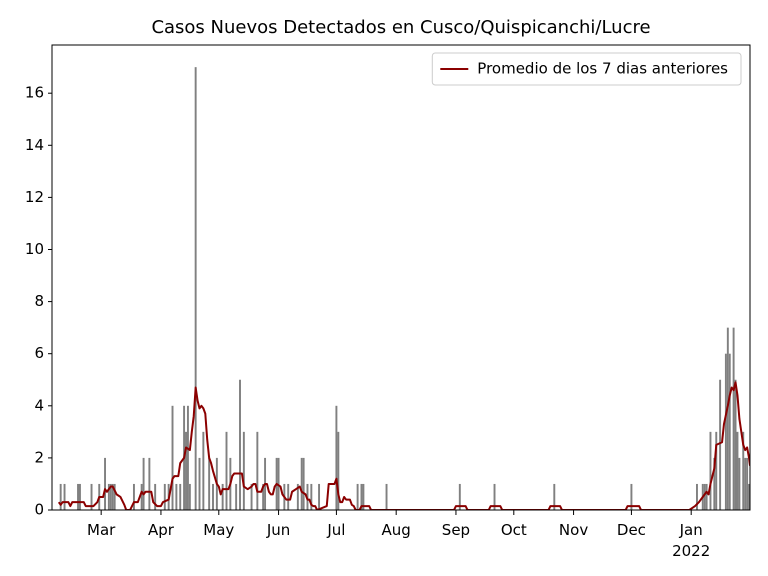 Image resolution: width=768 pixels, height=576 pixels. What do you see at coordinates (278, 530) in the screenshot?
I see `x-tick-label: Jun` at bounding box center [278, 530].